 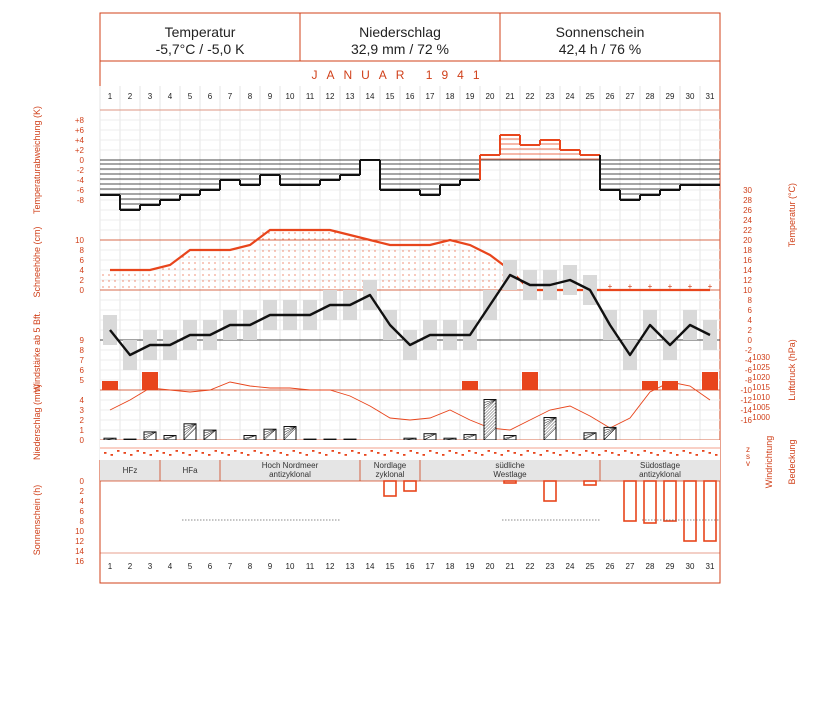 I want to click on sunshine-bar, so click(x=650, y=502).